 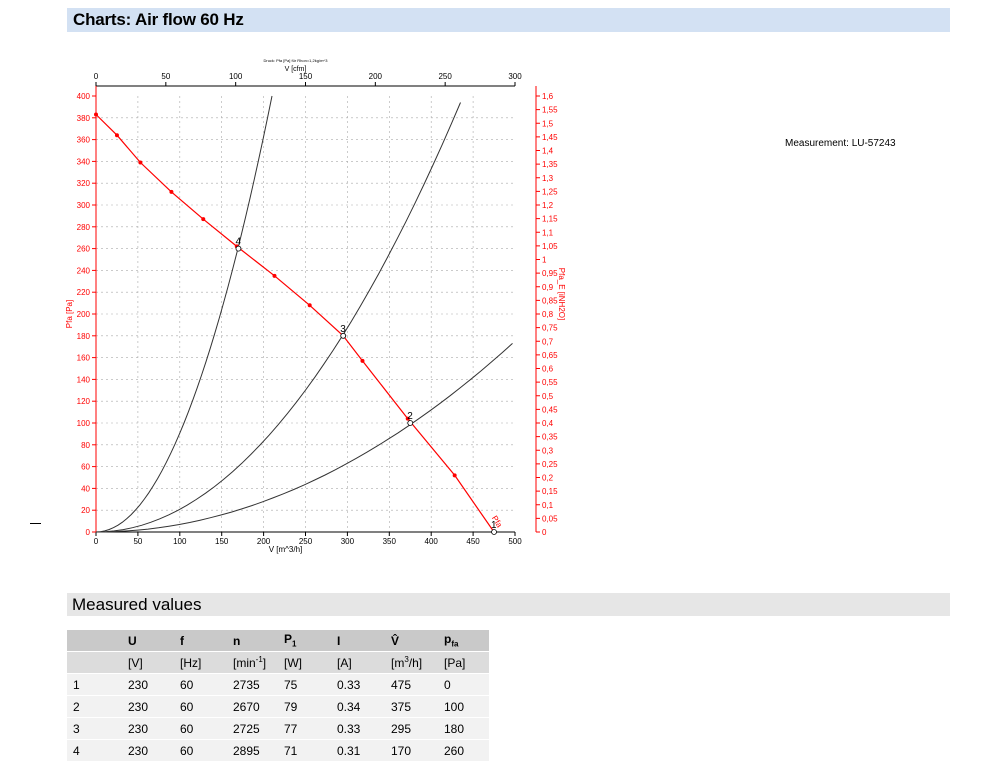 What do you see at coordinates (94, 684) in the screenshot?
I see `table-cell: 1` at bounding box center [94, 684].